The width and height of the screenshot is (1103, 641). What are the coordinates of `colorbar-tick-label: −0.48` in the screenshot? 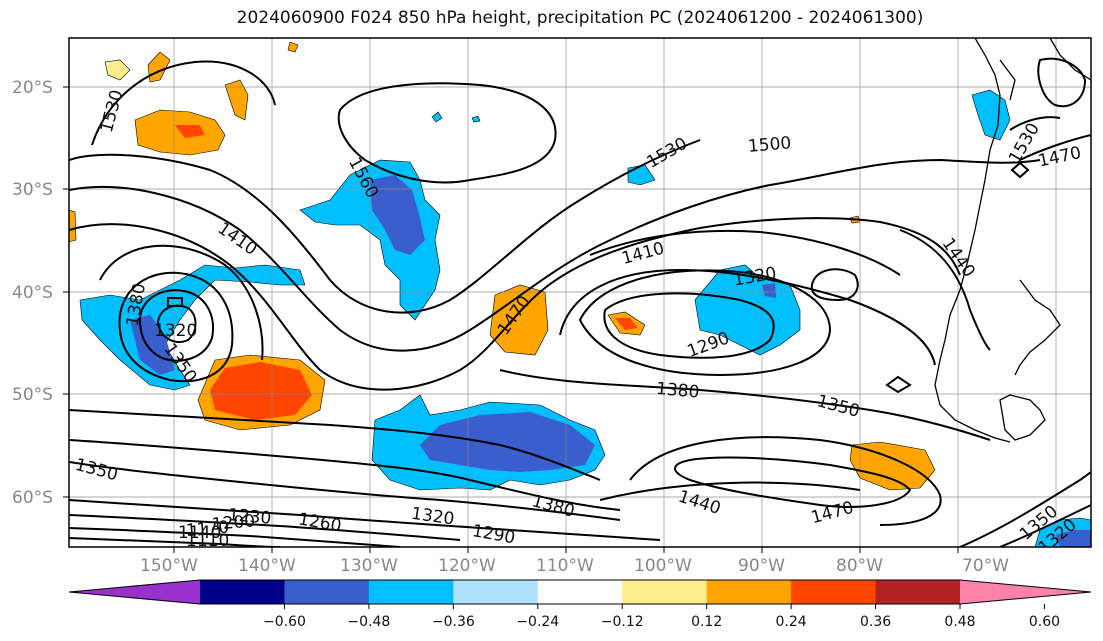 It's located at (368, 622).